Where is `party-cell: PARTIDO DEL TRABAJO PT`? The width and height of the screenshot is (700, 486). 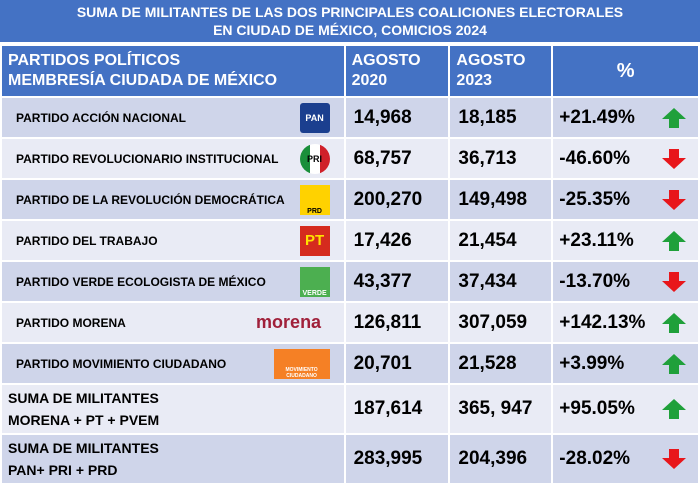
party-cell: PARTIDO DEL TRABAJO PT is located at coordinates (173, 240).